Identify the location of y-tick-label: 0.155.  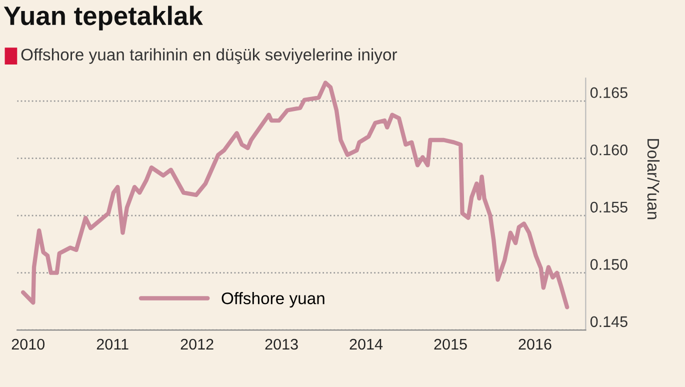
(609, 207).